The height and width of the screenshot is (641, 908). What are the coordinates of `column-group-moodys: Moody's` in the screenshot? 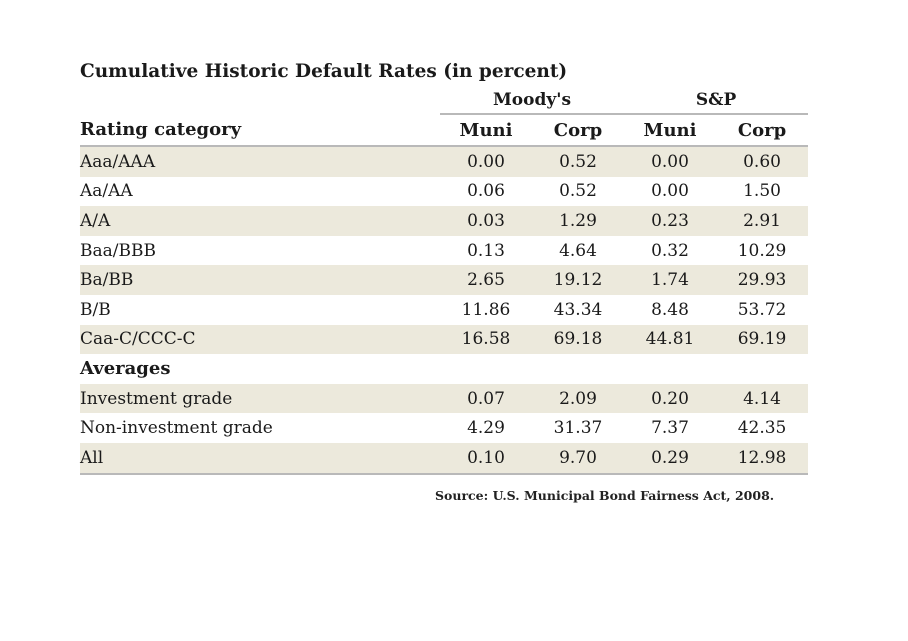 It's located at (532, 100).